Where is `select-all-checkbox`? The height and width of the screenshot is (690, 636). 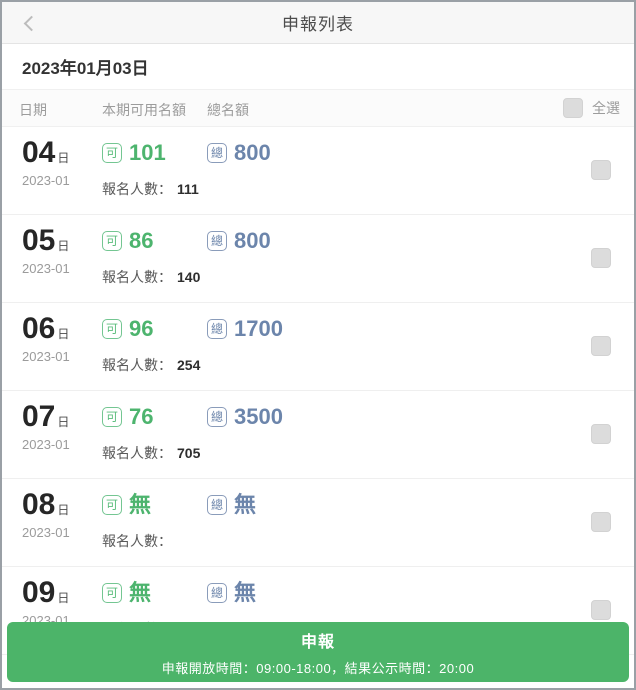 select-all-checkbox is located at coordinates (573, 108).